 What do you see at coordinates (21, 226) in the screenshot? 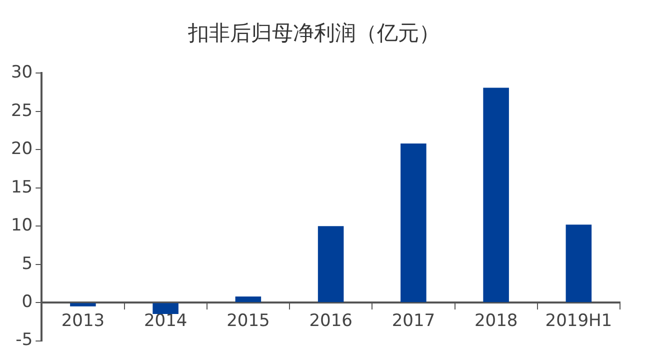
I see `y-tick-label: 10` at bounding box center [21, 226].